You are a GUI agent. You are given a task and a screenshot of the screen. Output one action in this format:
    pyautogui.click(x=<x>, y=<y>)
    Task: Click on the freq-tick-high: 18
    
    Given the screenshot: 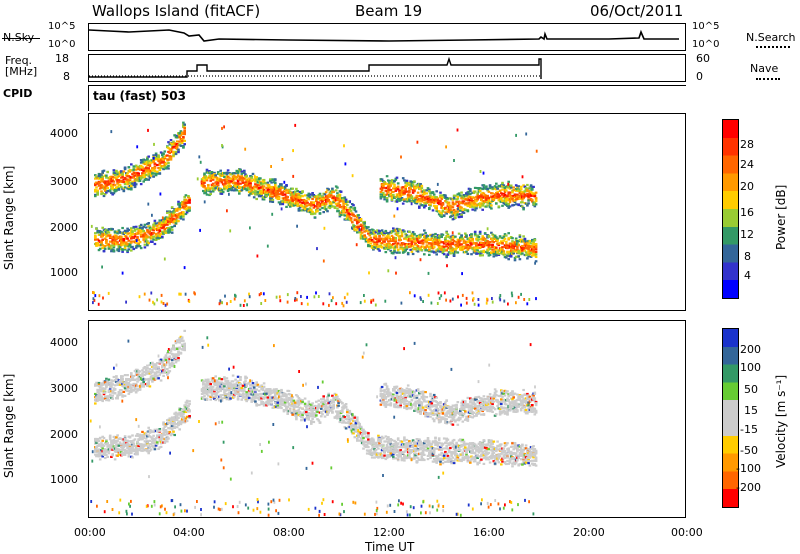 What is the action you would take?
    pyautogui.click(x=62, y=58)
    